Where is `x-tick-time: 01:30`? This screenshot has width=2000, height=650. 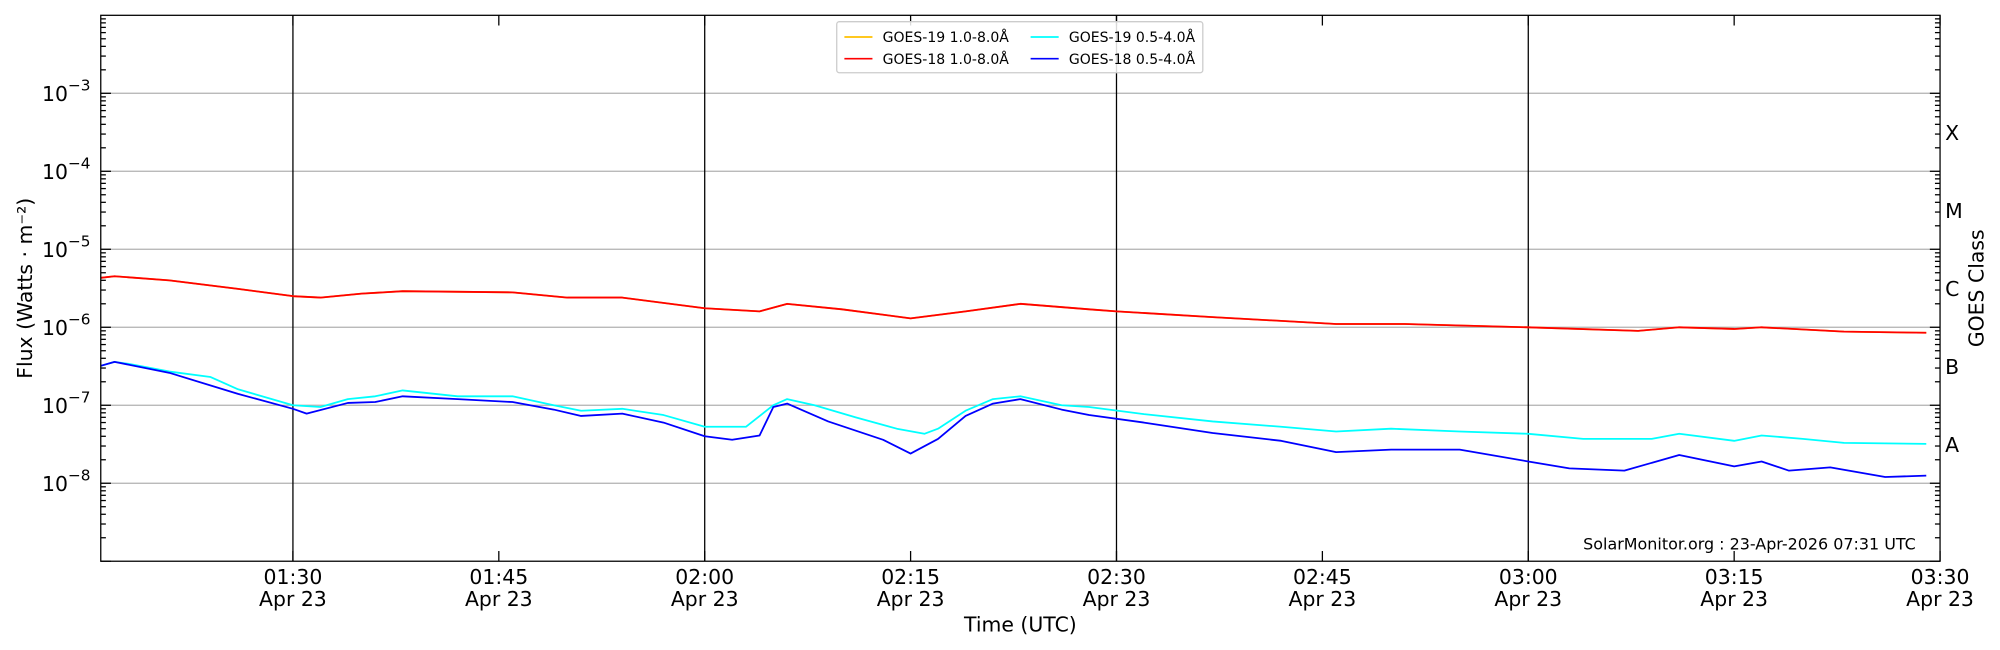 x-tick-time: 01:30 is located at coordinates (293, 577).